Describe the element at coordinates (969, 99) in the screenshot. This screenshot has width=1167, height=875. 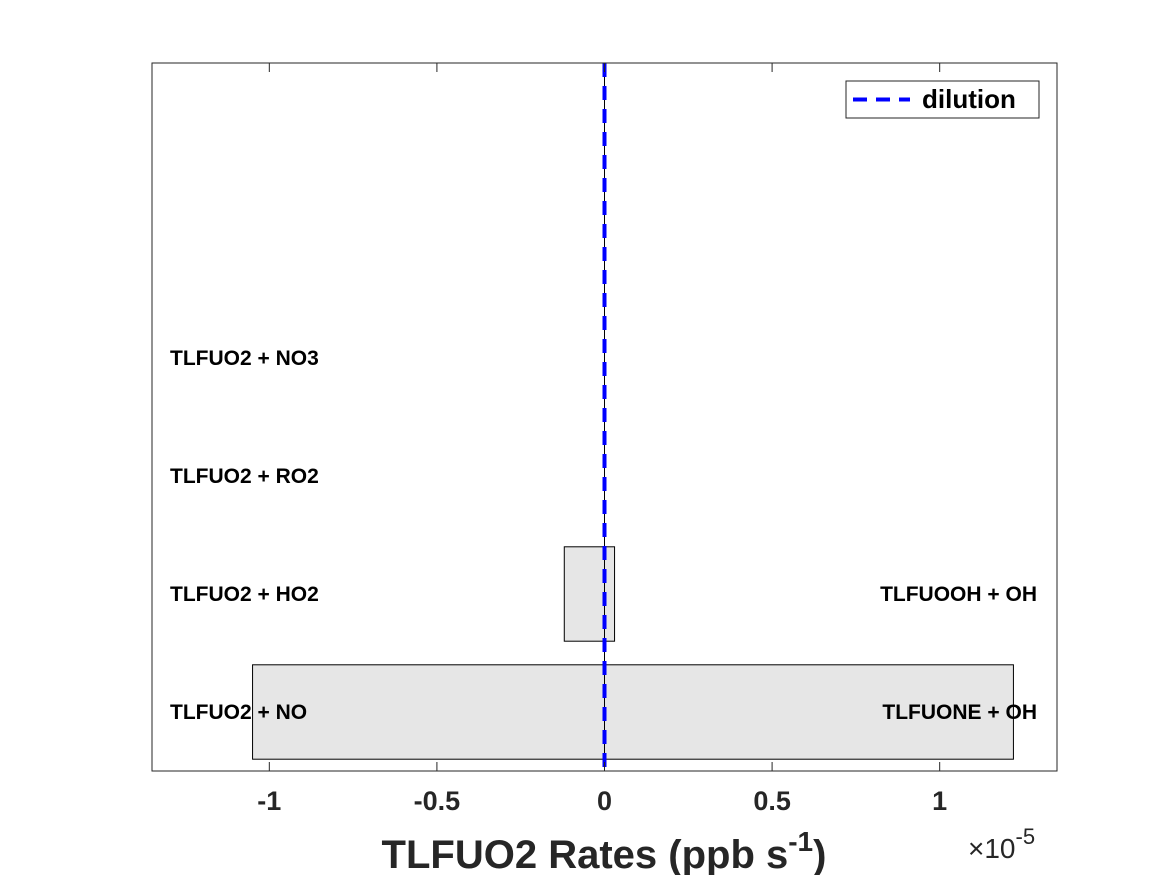
I see `legend-dilution-label: dilution` at that location.